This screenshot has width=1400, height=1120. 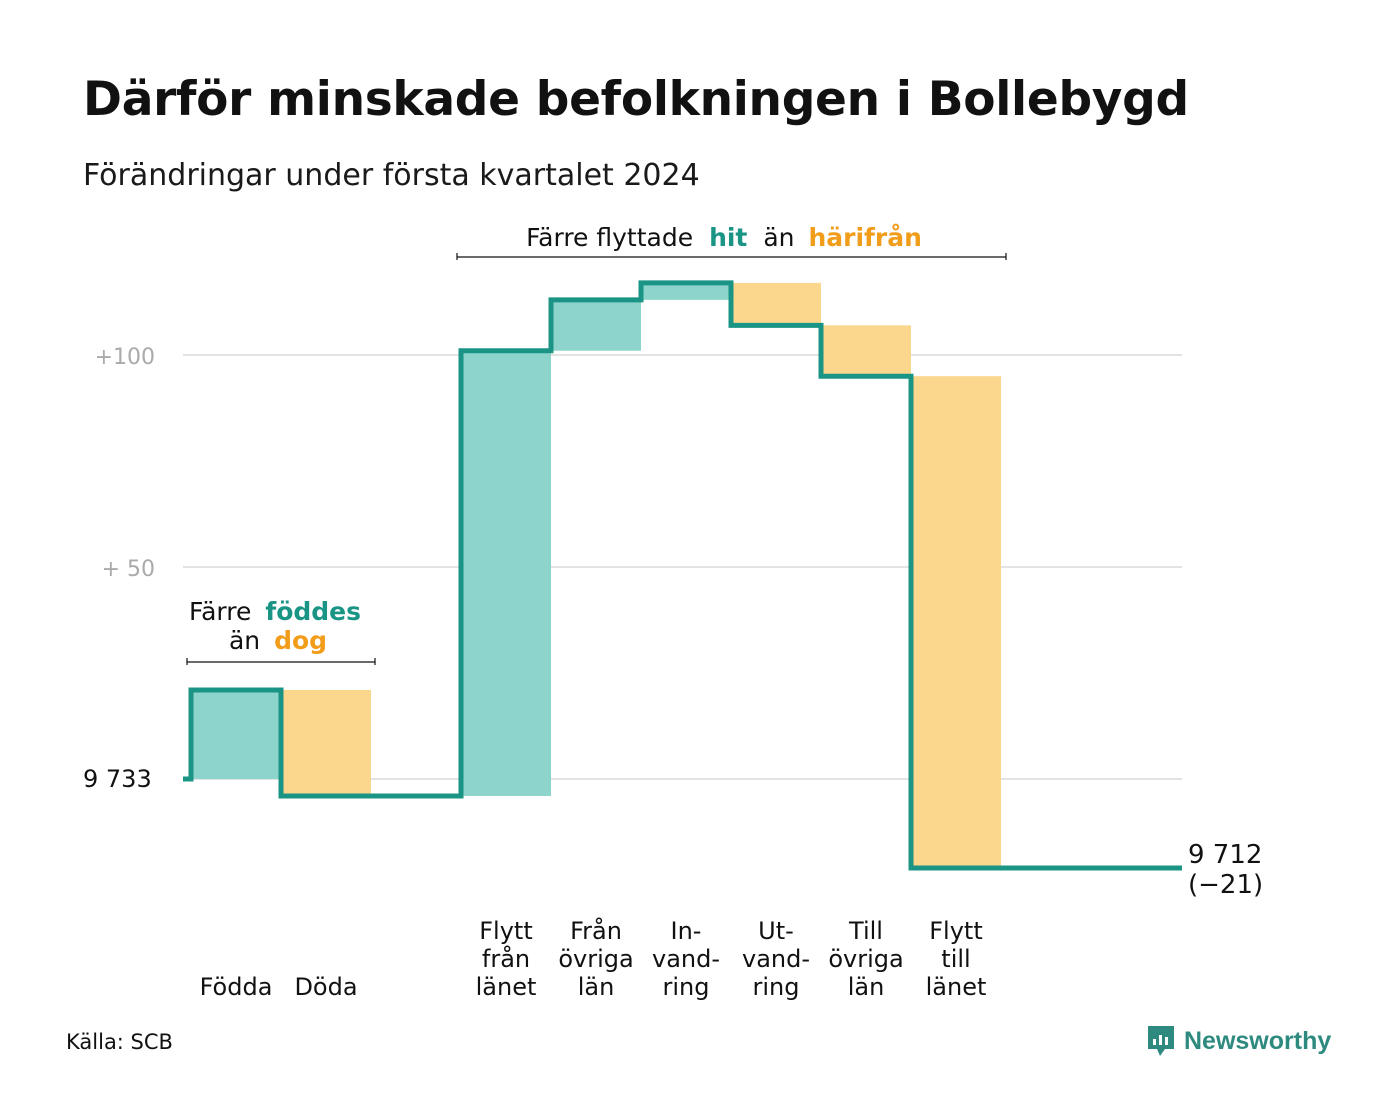 I want to click on category-label: Döda, so click(x=325, y=987).